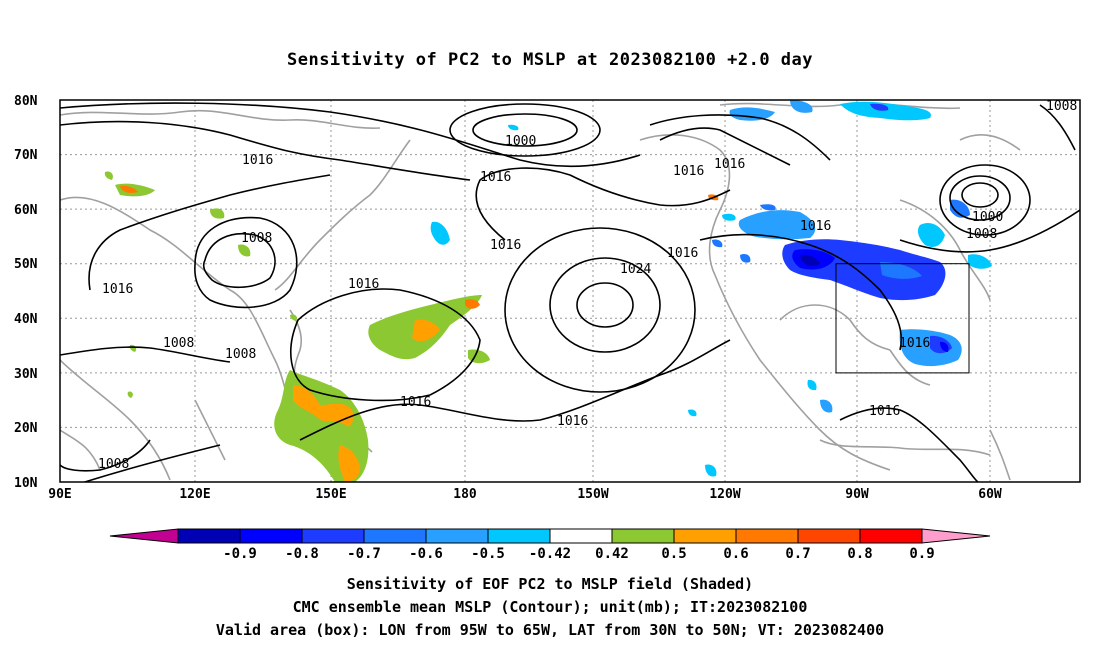 Image resolution: width=1100 pixels, height=650 pixels. I want to click on lon-label: 60W, so click(990, 494).